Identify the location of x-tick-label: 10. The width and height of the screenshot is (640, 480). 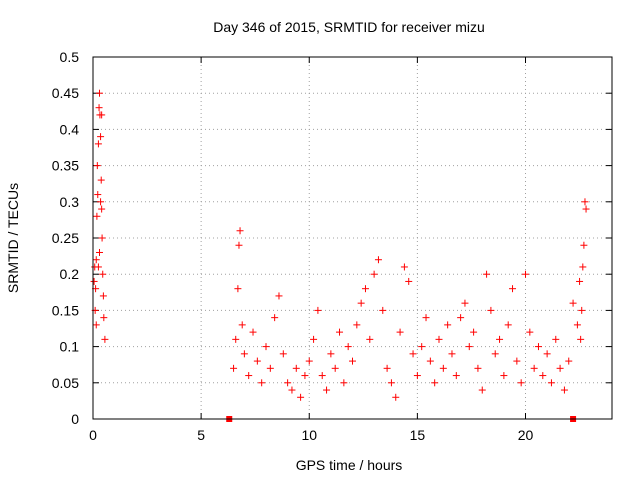
(309, 435).